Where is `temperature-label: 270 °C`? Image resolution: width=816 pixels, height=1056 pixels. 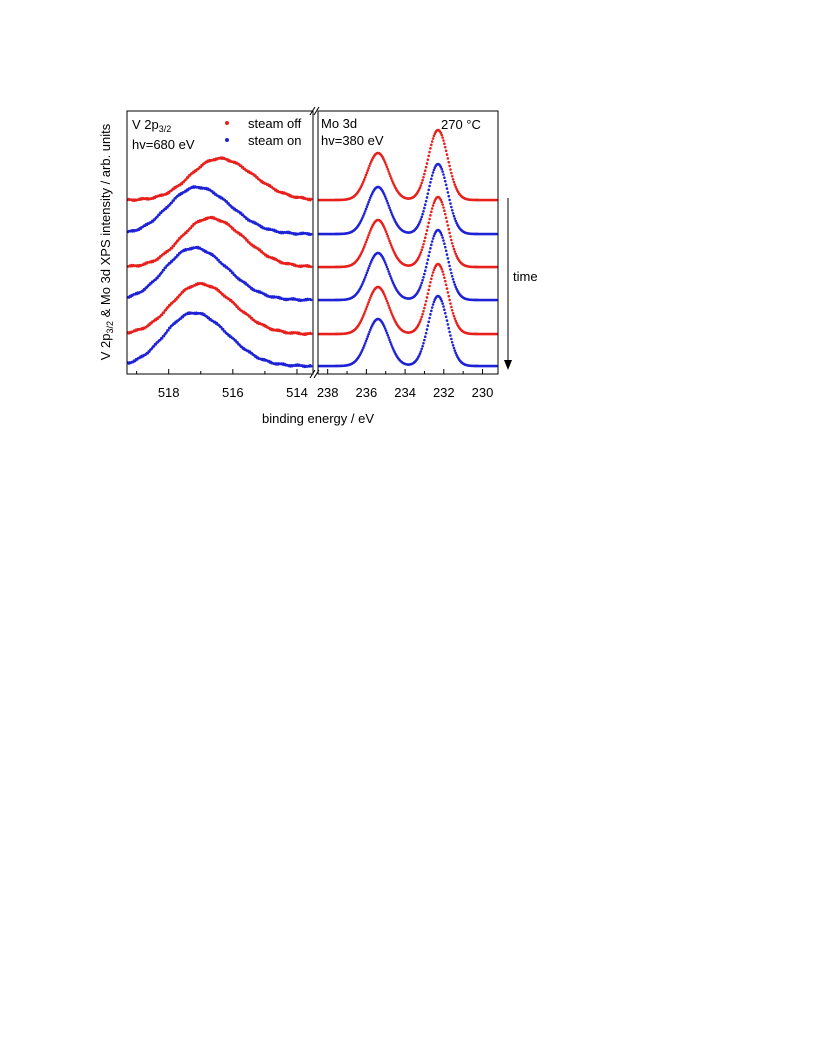
temperature-label: 270 °C is located at coordinates (461, 124).